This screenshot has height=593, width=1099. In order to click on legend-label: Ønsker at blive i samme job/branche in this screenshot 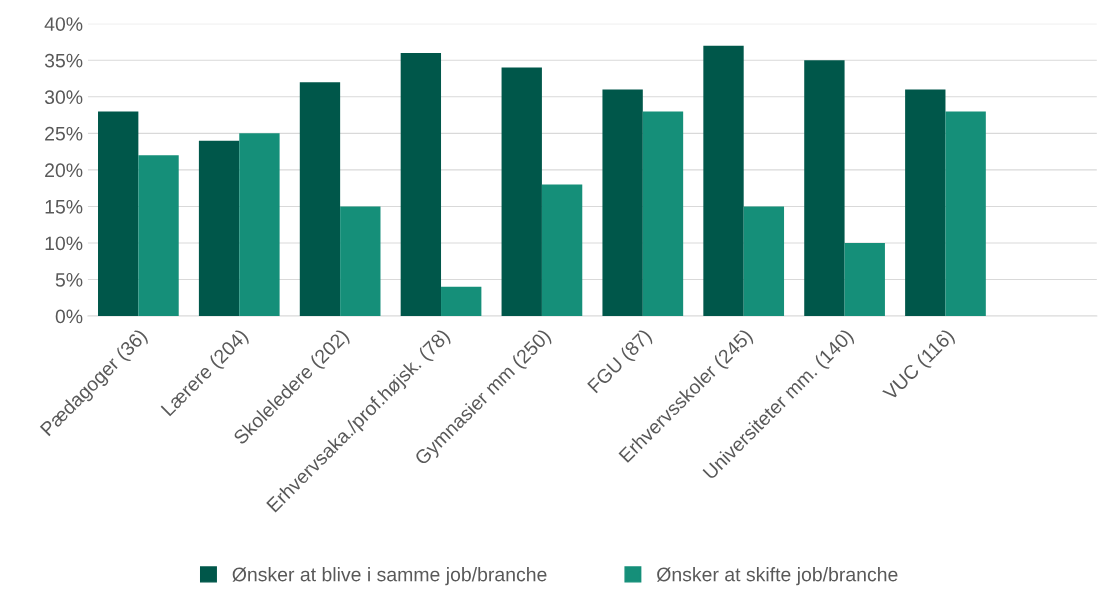, I will do `click(389, 576)`.